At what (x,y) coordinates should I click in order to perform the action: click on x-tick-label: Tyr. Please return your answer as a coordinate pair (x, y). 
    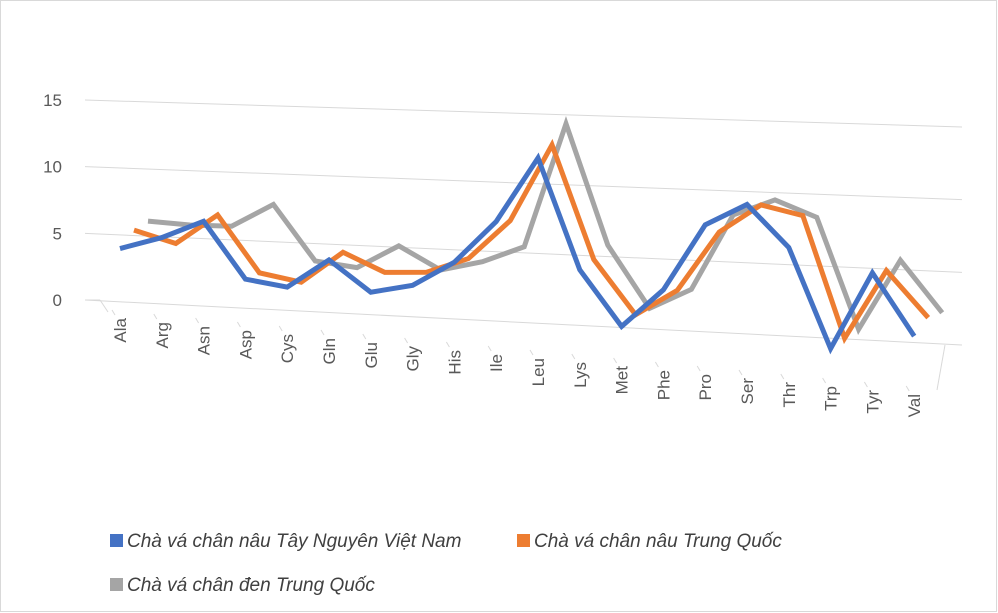
    Looking at the image, I should click on (872, 402).